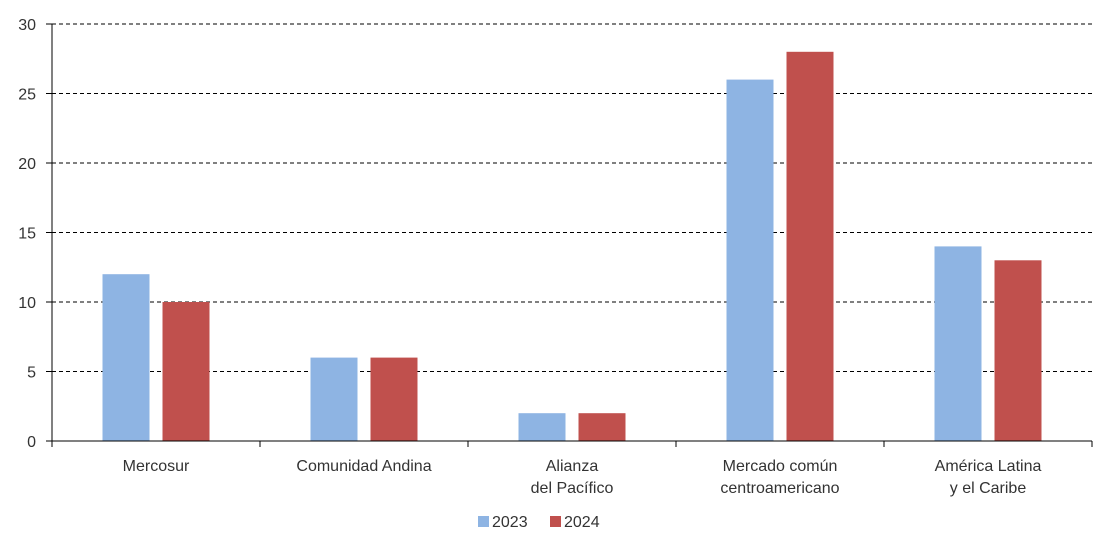 Image resolution: width=1093 pixels, height=542 pixels. Describe the element at coordinates (988, 477) in the screenshot. I see `category-label: América Latina y el Caribe` at that location.